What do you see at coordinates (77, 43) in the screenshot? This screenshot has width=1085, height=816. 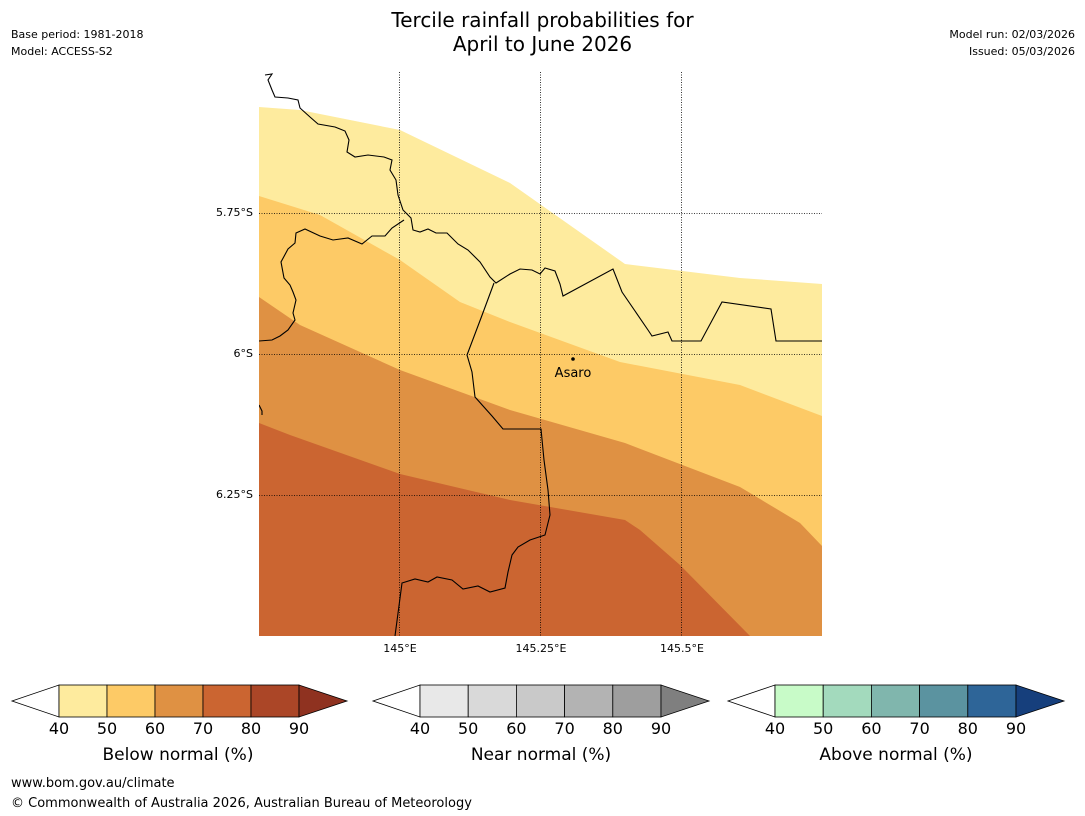 I see `meta-left: Base period: 1981-2018 Model: ACCESS-S2` at bounding box center [77, 43].